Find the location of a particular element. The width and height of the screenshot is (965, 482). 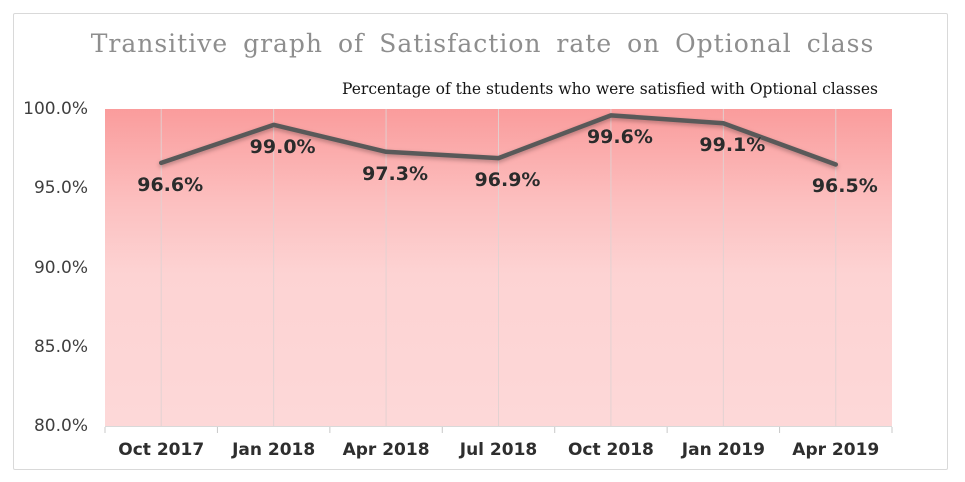

y-axis-tick-label: 80.0% is located at coordinates (60, 426).